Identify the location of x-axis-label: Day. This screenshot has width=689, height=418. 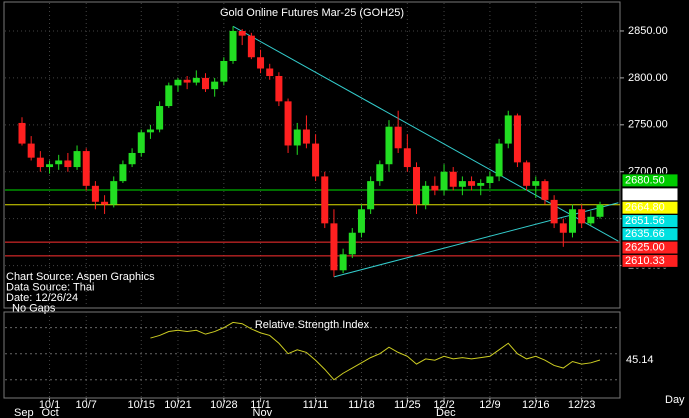
(675, 400).